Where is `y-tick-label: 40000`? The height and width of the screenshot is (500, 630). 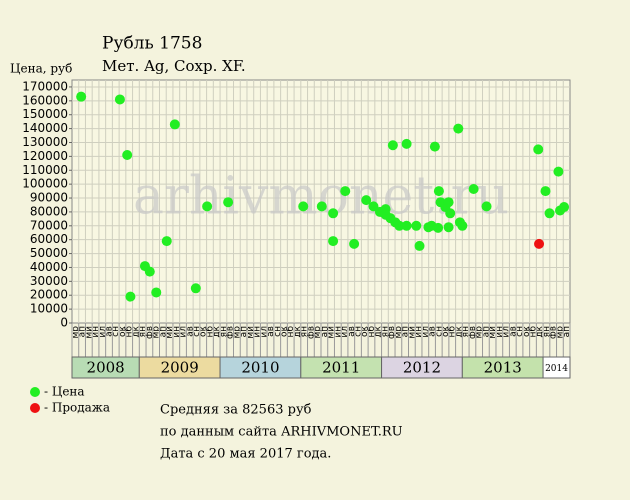 y-tick-label: 40000 is located at coordinates (49, 267).